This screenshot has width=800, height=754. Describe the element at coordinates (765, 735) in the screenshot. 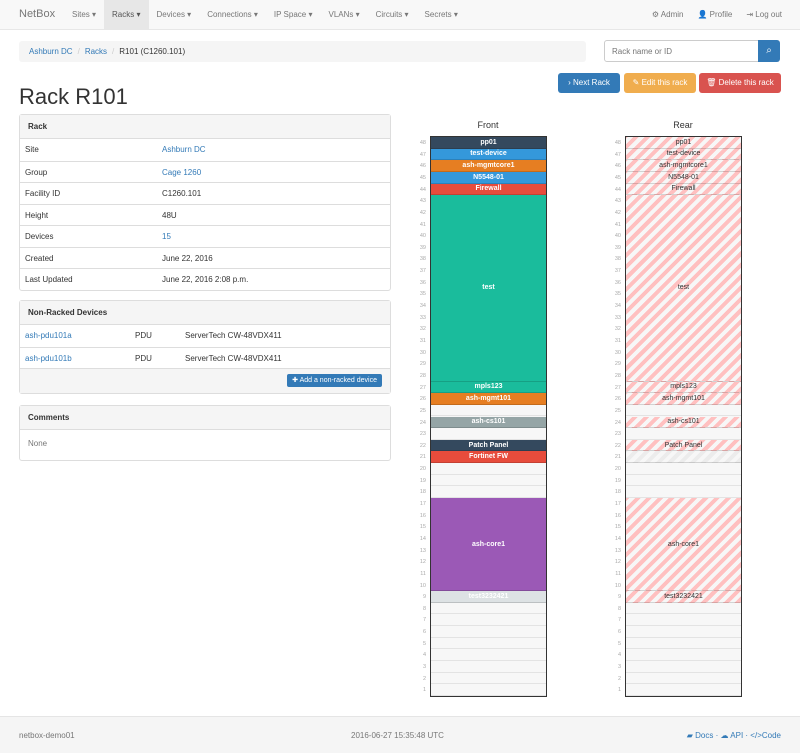

I see `code-link: </>Code` at that location.